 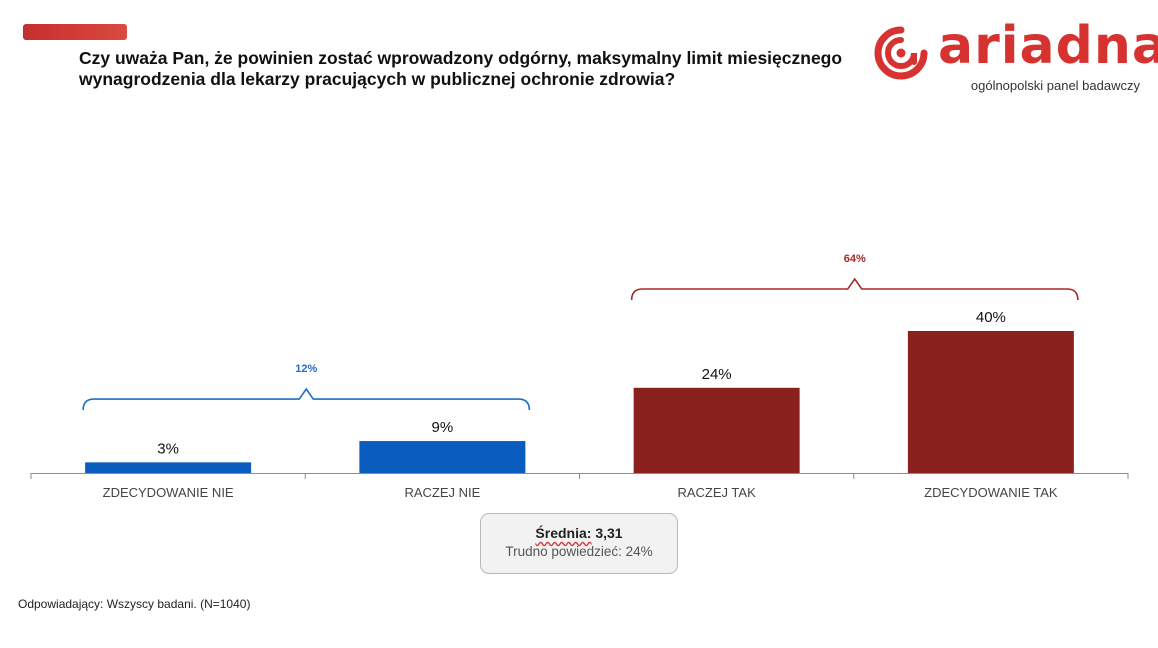 What do you see at coordinates (609, 533) in the screenshot?
I see `mean-value: 3,31` at bounding box center [609, 533].